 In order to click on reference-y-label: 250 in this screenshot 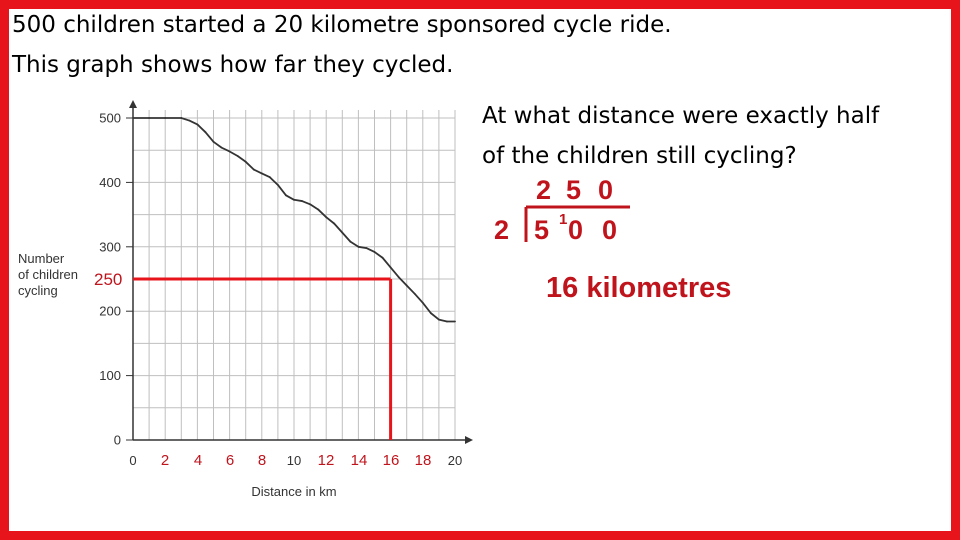, I will do `click(108, 279)`.